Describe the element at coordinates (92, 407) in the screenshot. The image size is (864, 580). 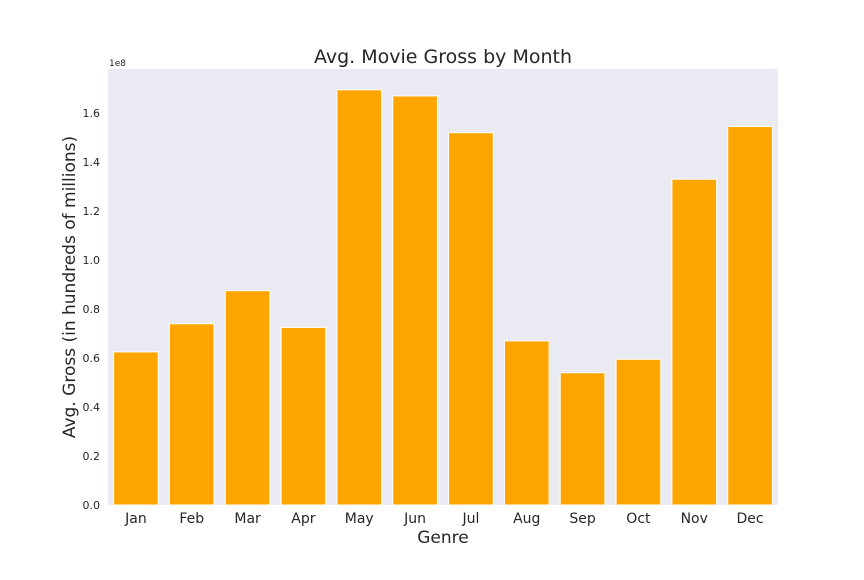
I see `y-tick-label: 0.4` at that location.